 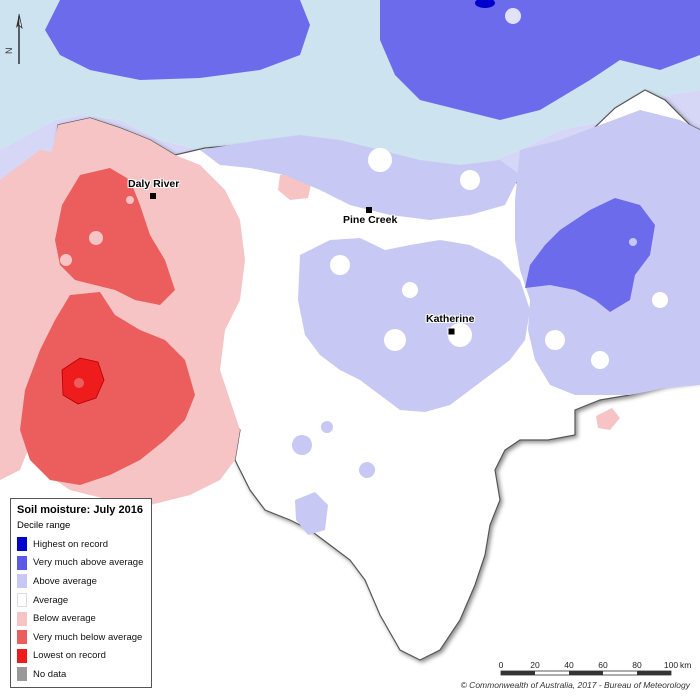 What do you see at coordinates (311, 513) in the screenshot?
I see `above-patch-south` at bounding box center [311, 513].